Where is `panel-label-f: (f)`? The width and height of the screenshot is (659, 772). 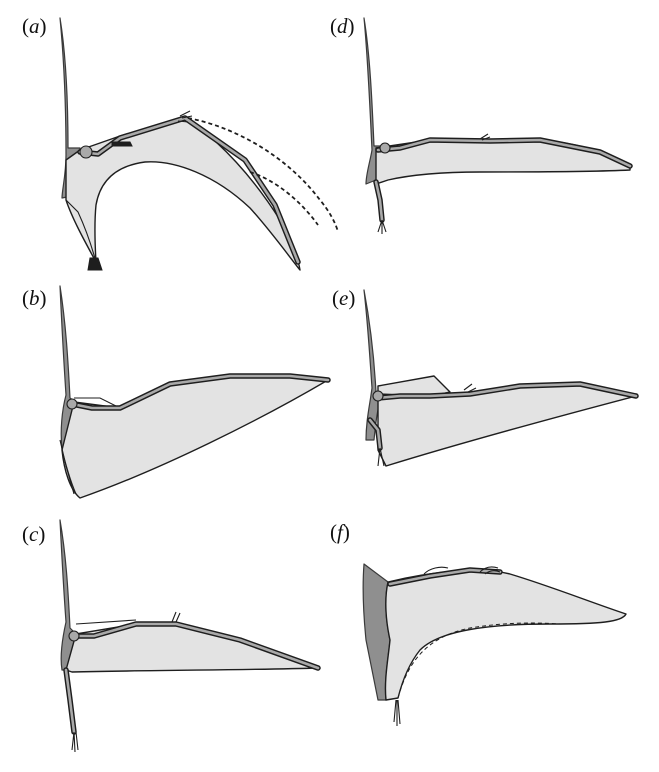 panel-label-f: (f) is located at coordinates (340, 532).